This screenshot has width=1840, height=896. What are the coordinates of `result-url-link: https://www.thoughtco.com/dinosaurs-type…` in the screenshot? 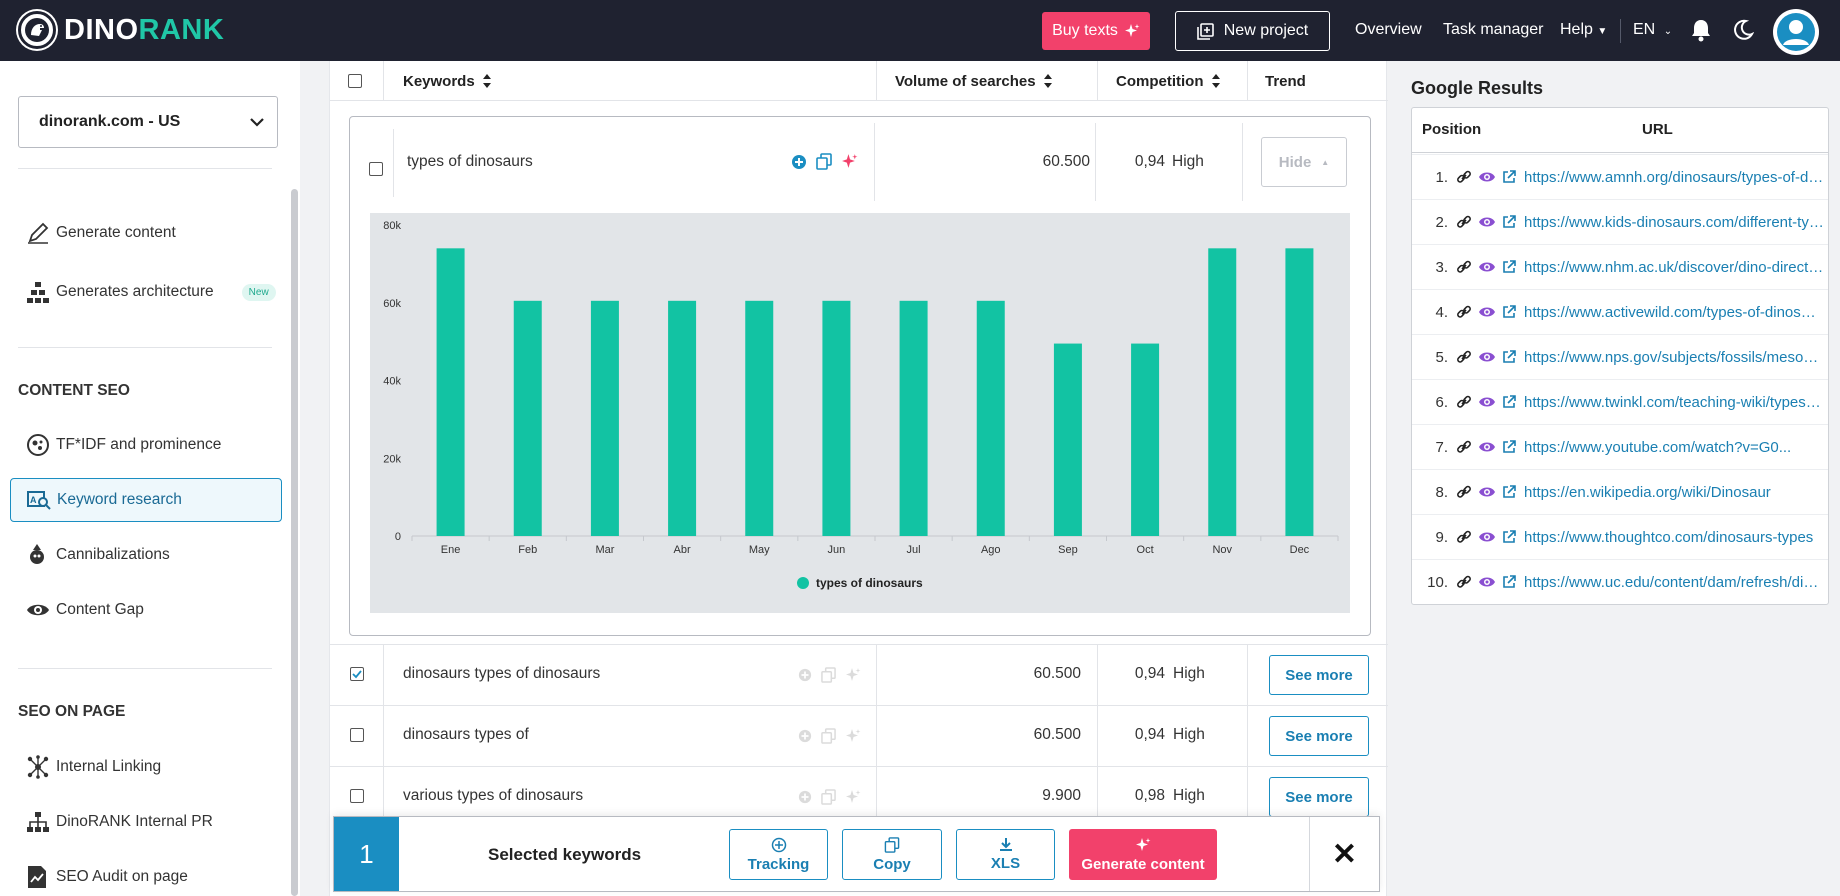 It's located at (1669, 537).